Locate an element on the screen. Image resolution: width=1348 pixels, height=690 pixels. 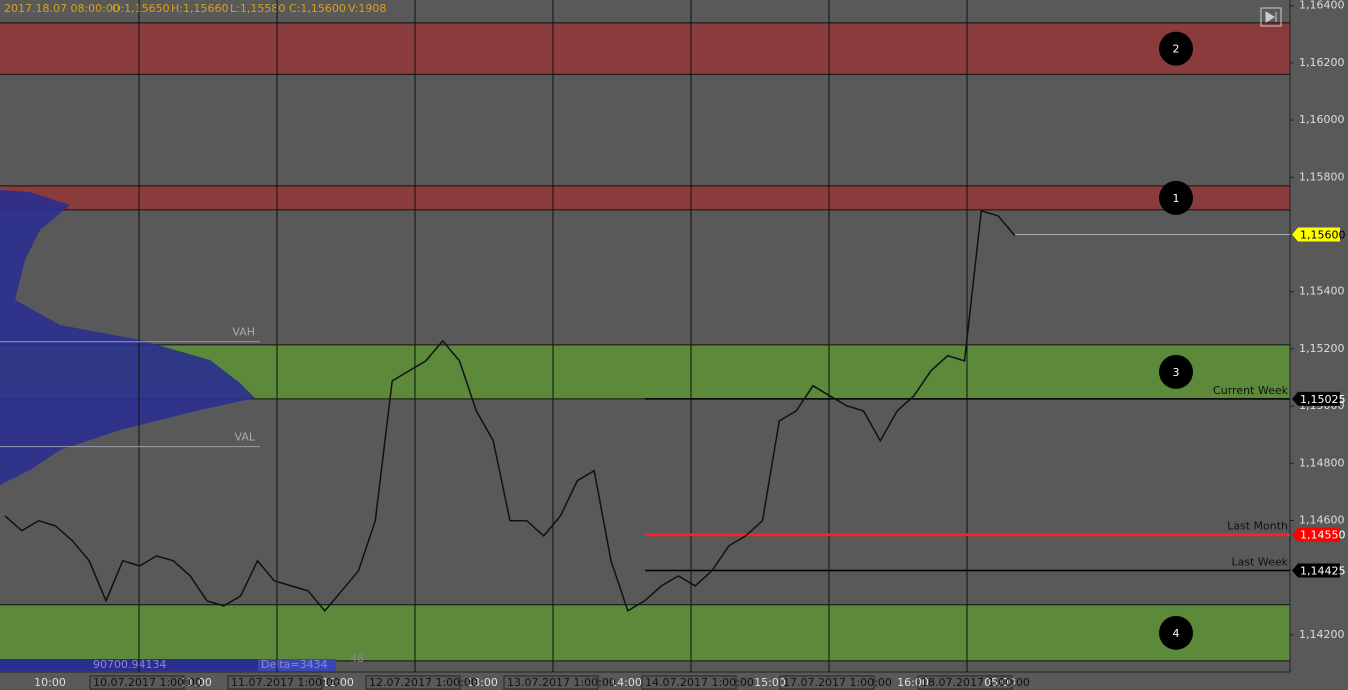
level-label: Current Week is located at coordinates (1251, 390).